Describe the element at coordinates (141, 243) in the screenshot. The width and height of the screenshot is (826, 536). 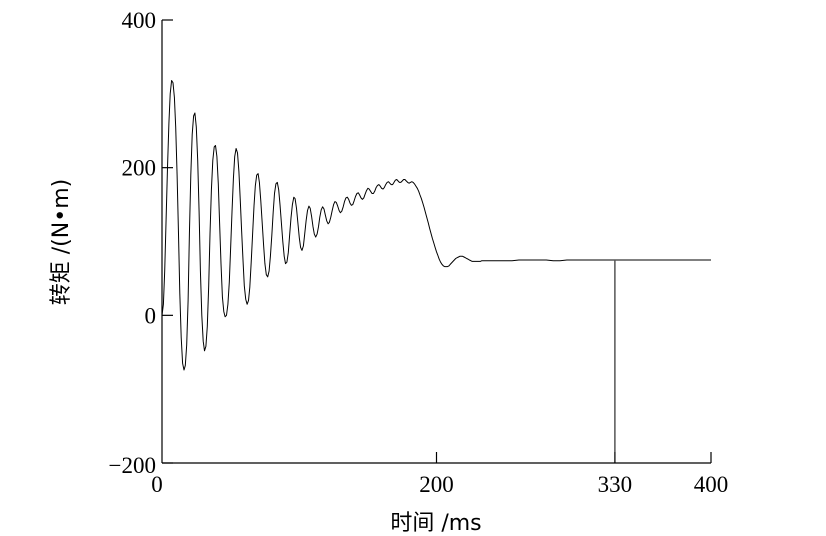
I see `y-ticks: −200 0 200 400` at that location.